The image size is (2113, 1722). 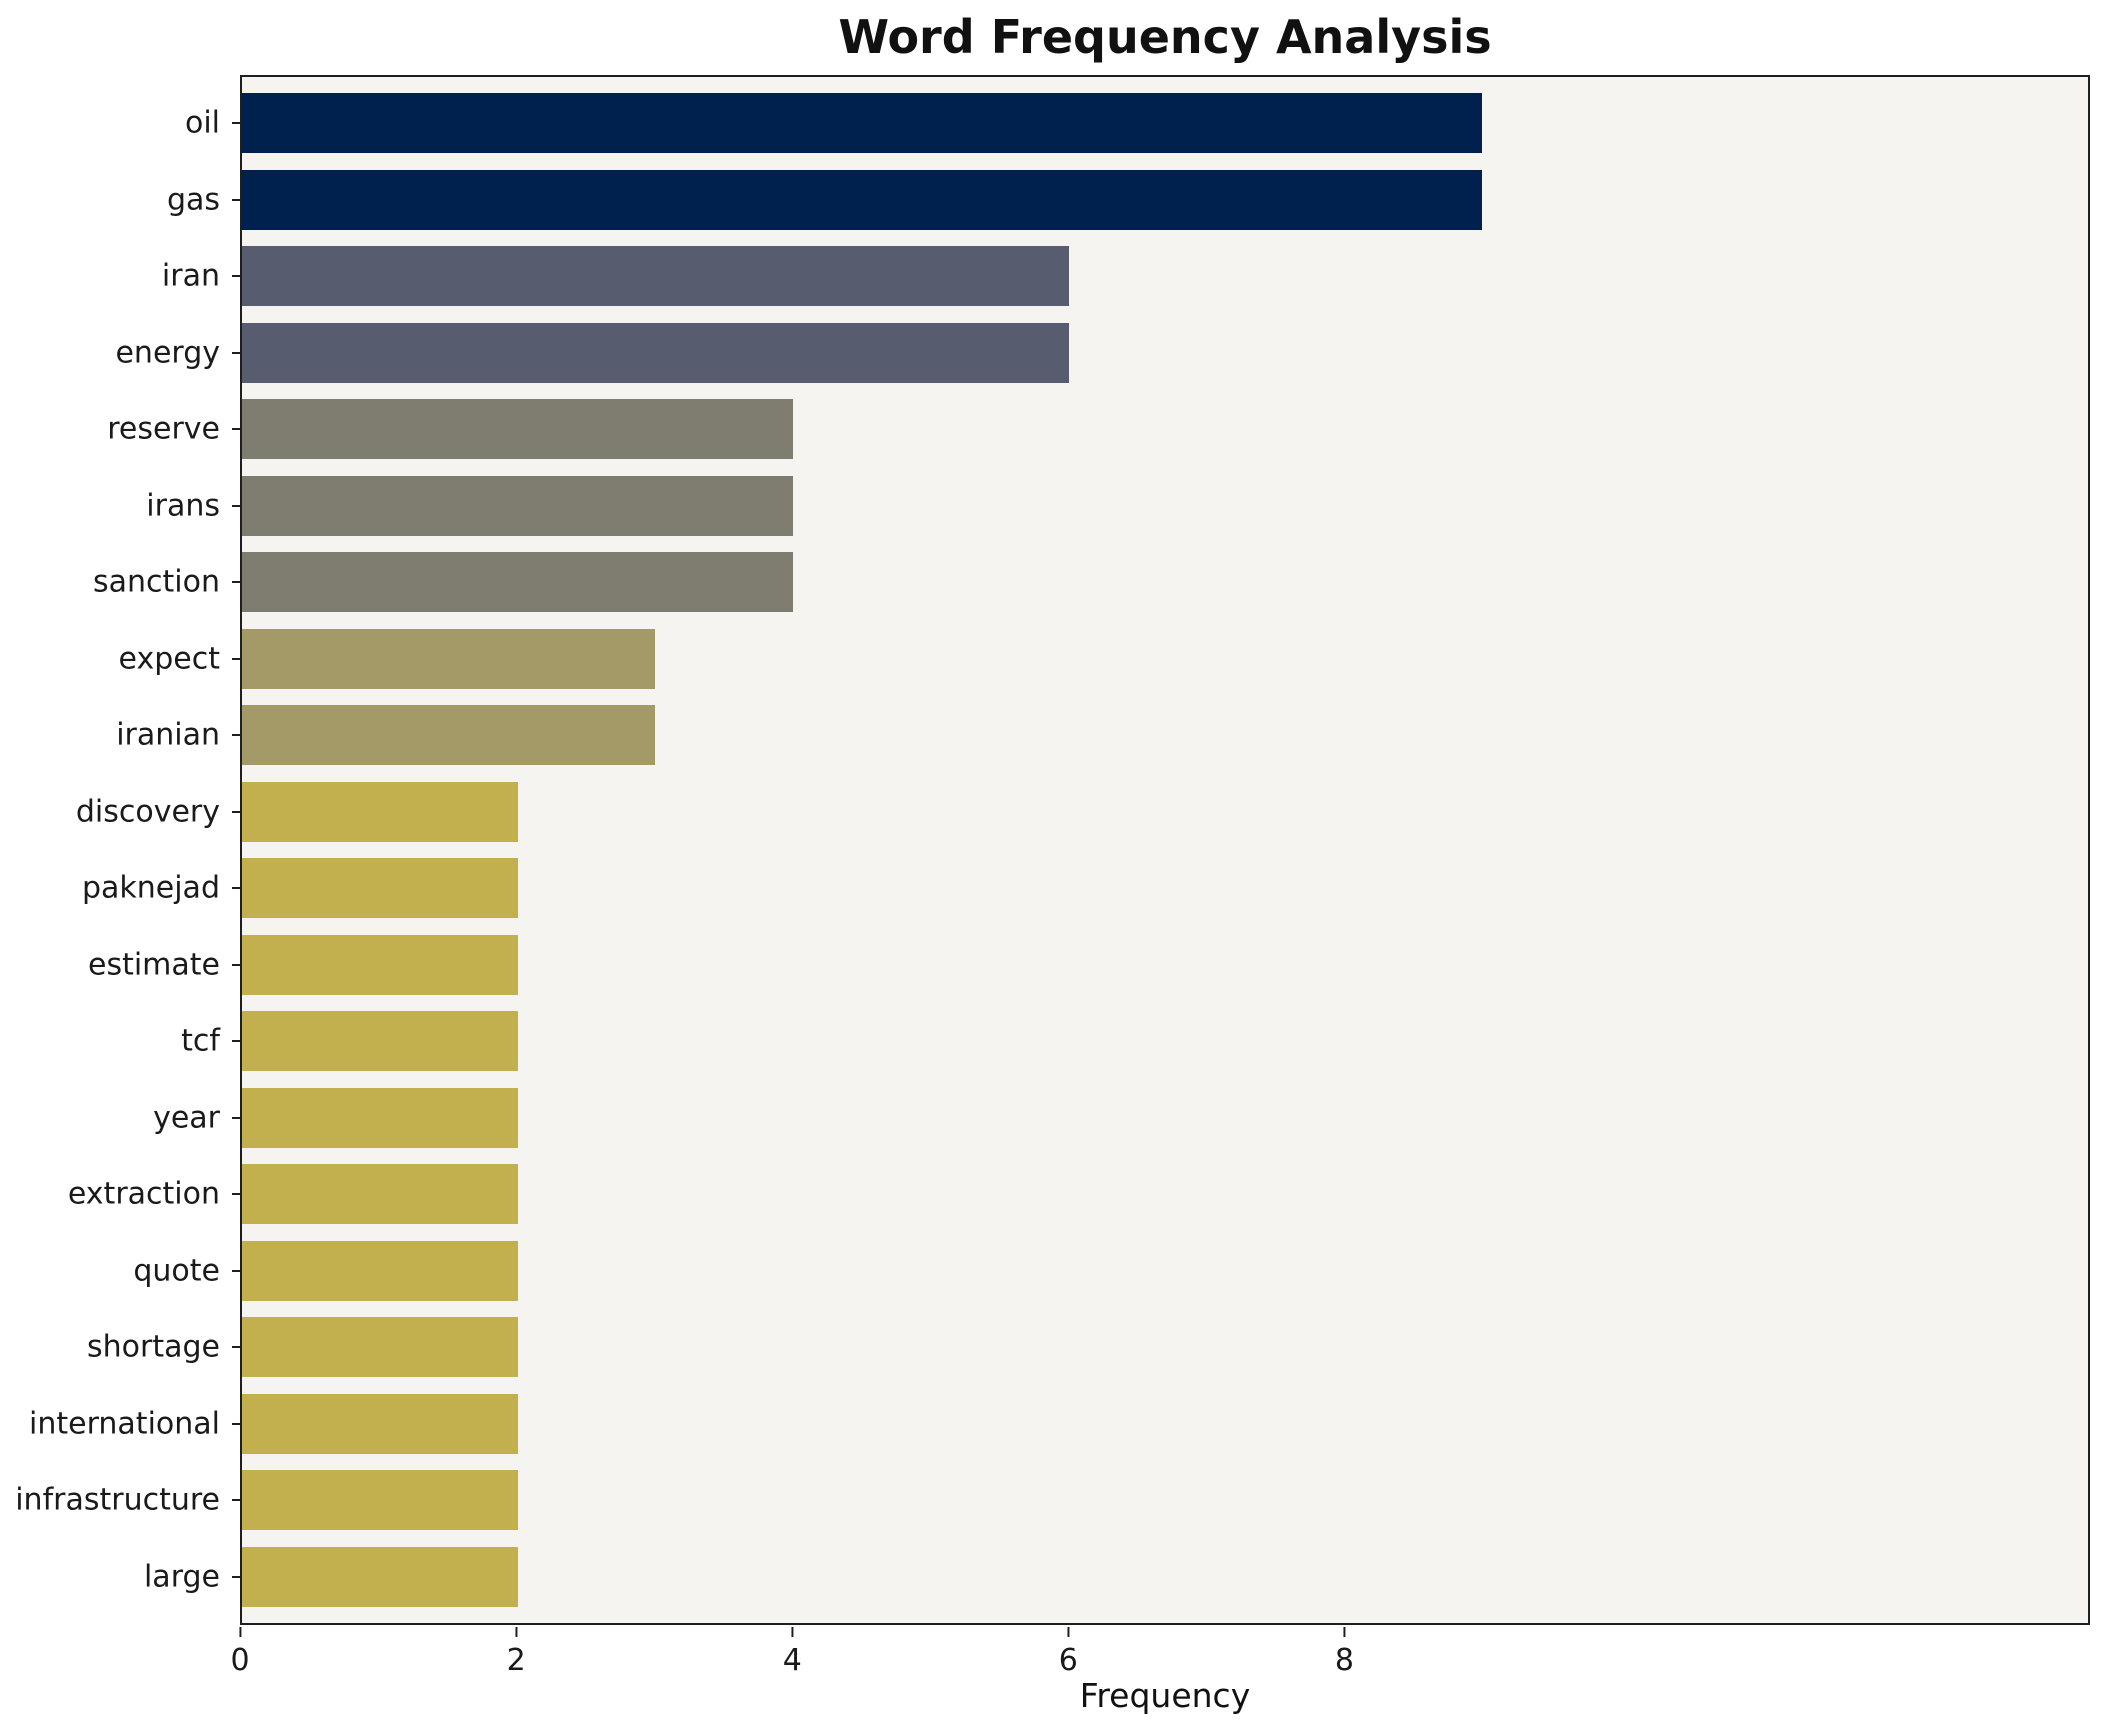 What do you see at coordinates (147, 812) in the screenshot?
I see `category-label: discovery` at bounding box center [147, 812].